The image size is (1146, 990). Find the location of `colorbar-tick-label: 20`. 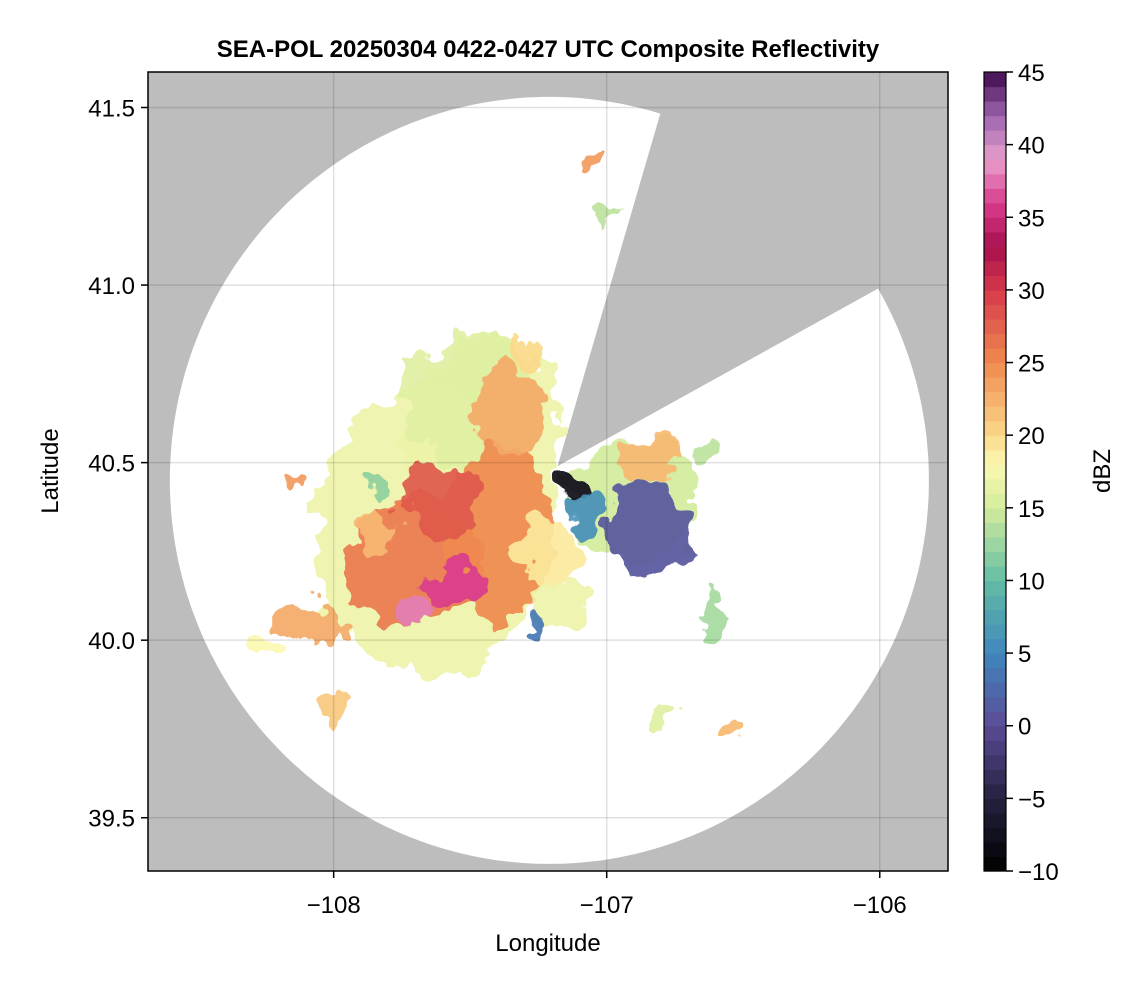

colorbar-tick-label: 20 is located at coordinates (1031, 436).